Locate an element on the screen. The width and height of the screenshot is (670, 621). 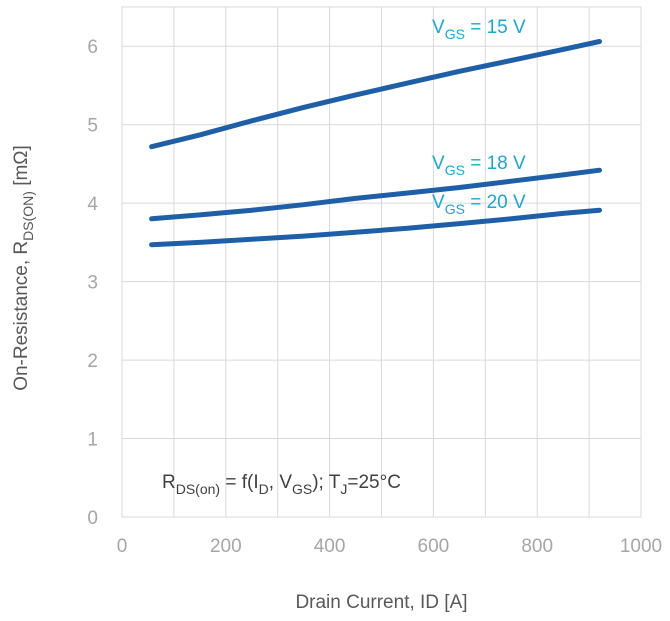
series-label-rest: = 15 V is located at coordinates (495, 27).